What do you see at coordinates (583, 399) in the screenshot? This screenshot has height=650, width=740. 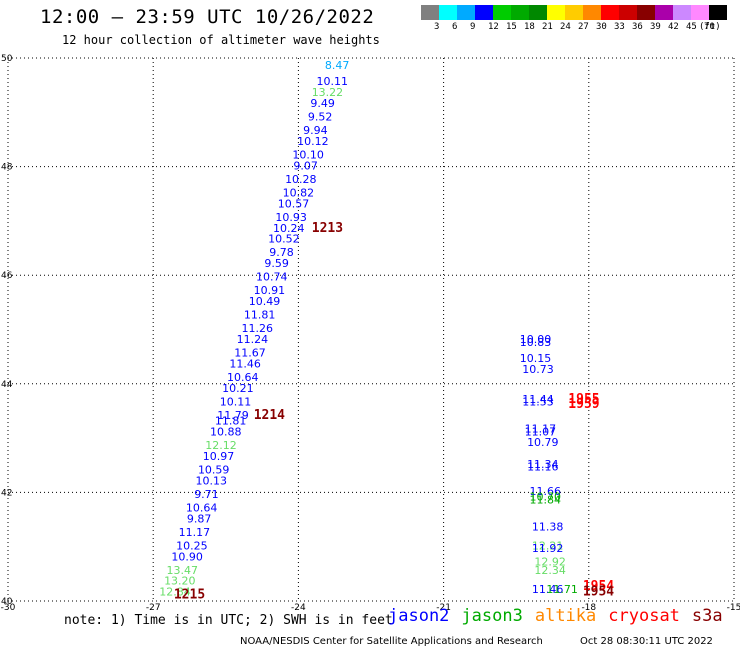 I see `pass-time-label: 1955` at bounding box center [583, 399].